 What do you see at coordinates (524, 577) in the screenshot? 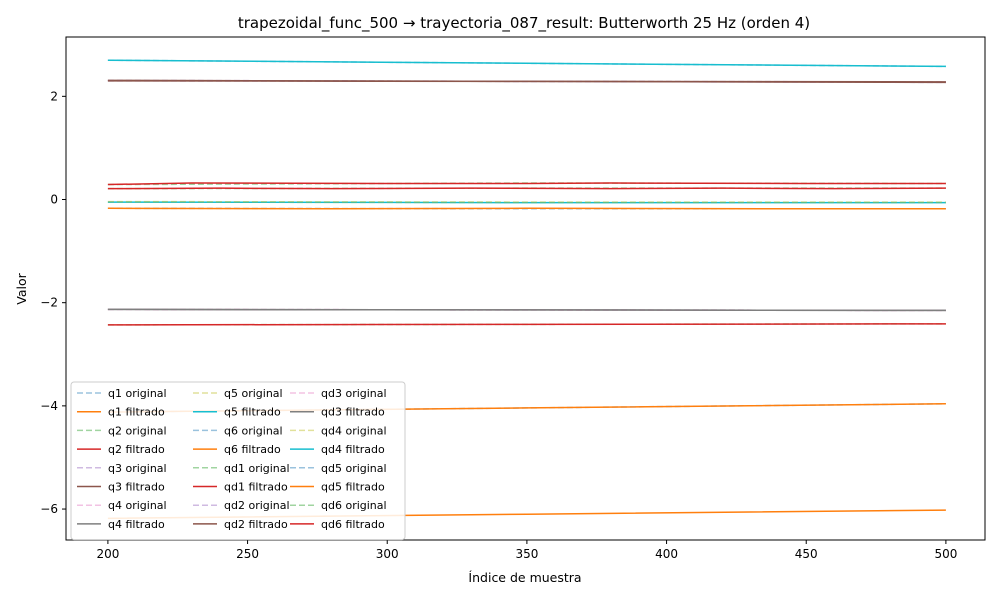
I see `x-axis-label: Índice de muestra` at bounding box center [524, 577].